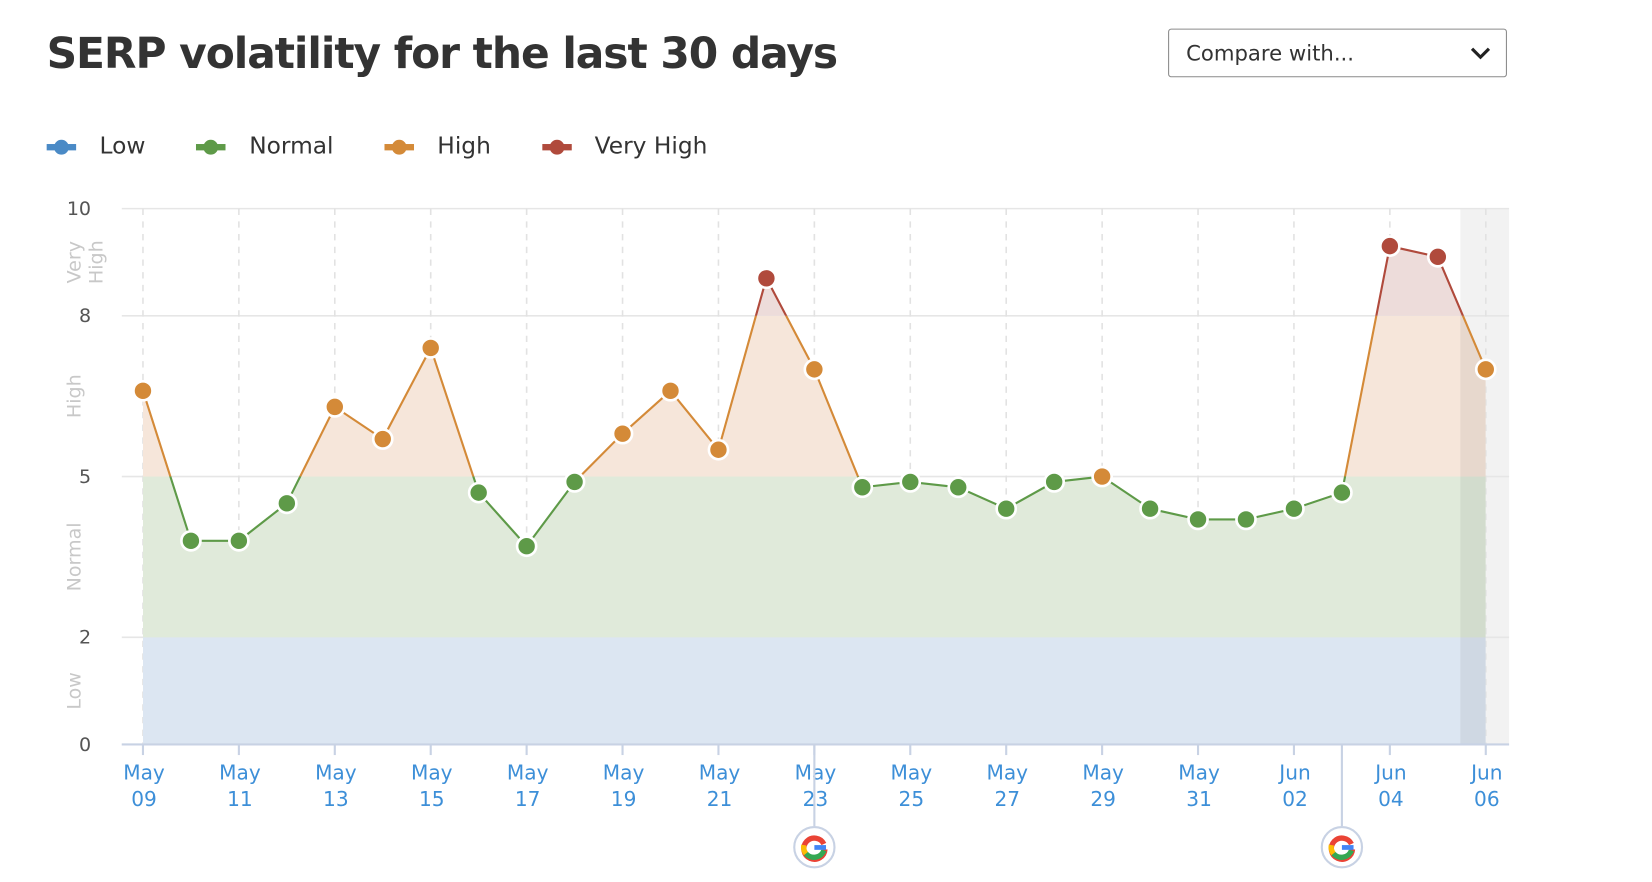 Image resolution: width=1652 pixels, height=882 pixels. Describe the element at coordinates (122, 146) in the screenshot. I see `legend-label: Low` at that location.